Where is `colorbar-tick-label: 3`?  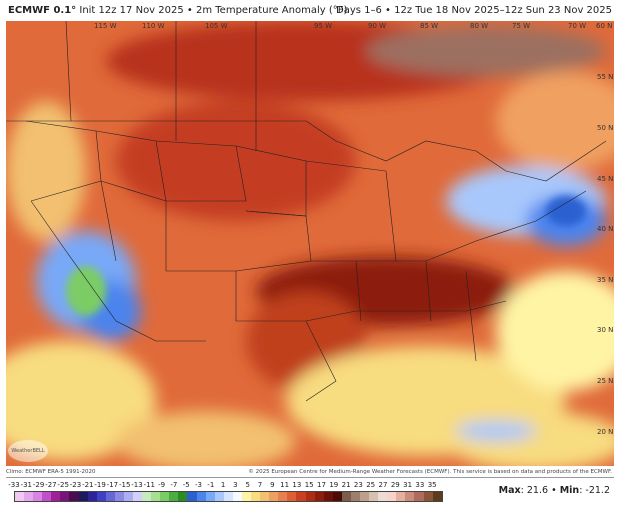 colorbar-tick-label: 3 is located at coordinates (235, 485).